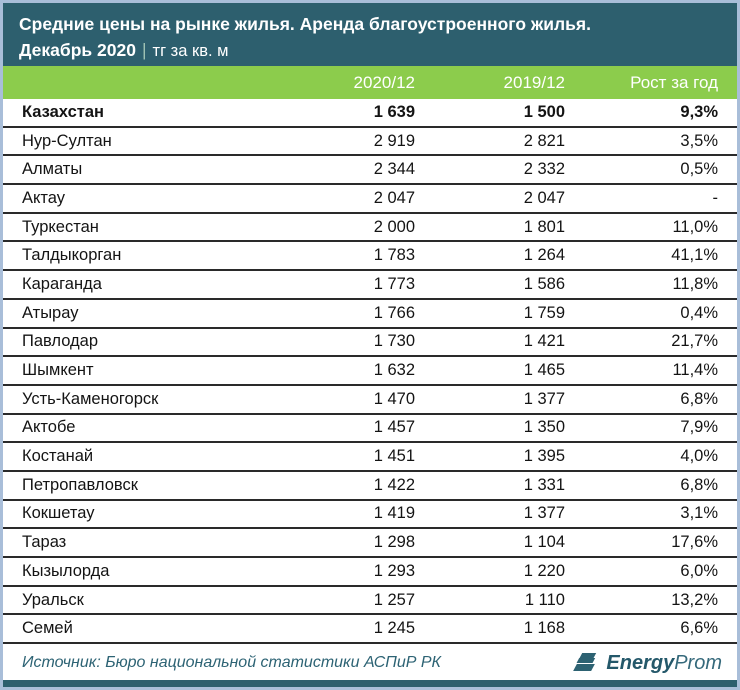 Image resolution: width=740 pixels, height=690 pixels. What do you see at coordinates (370, 572) in the screenshot?
I see `table-row: Кызылорда 1 293 1 220 6,0%` at bounding box center [370, 572].